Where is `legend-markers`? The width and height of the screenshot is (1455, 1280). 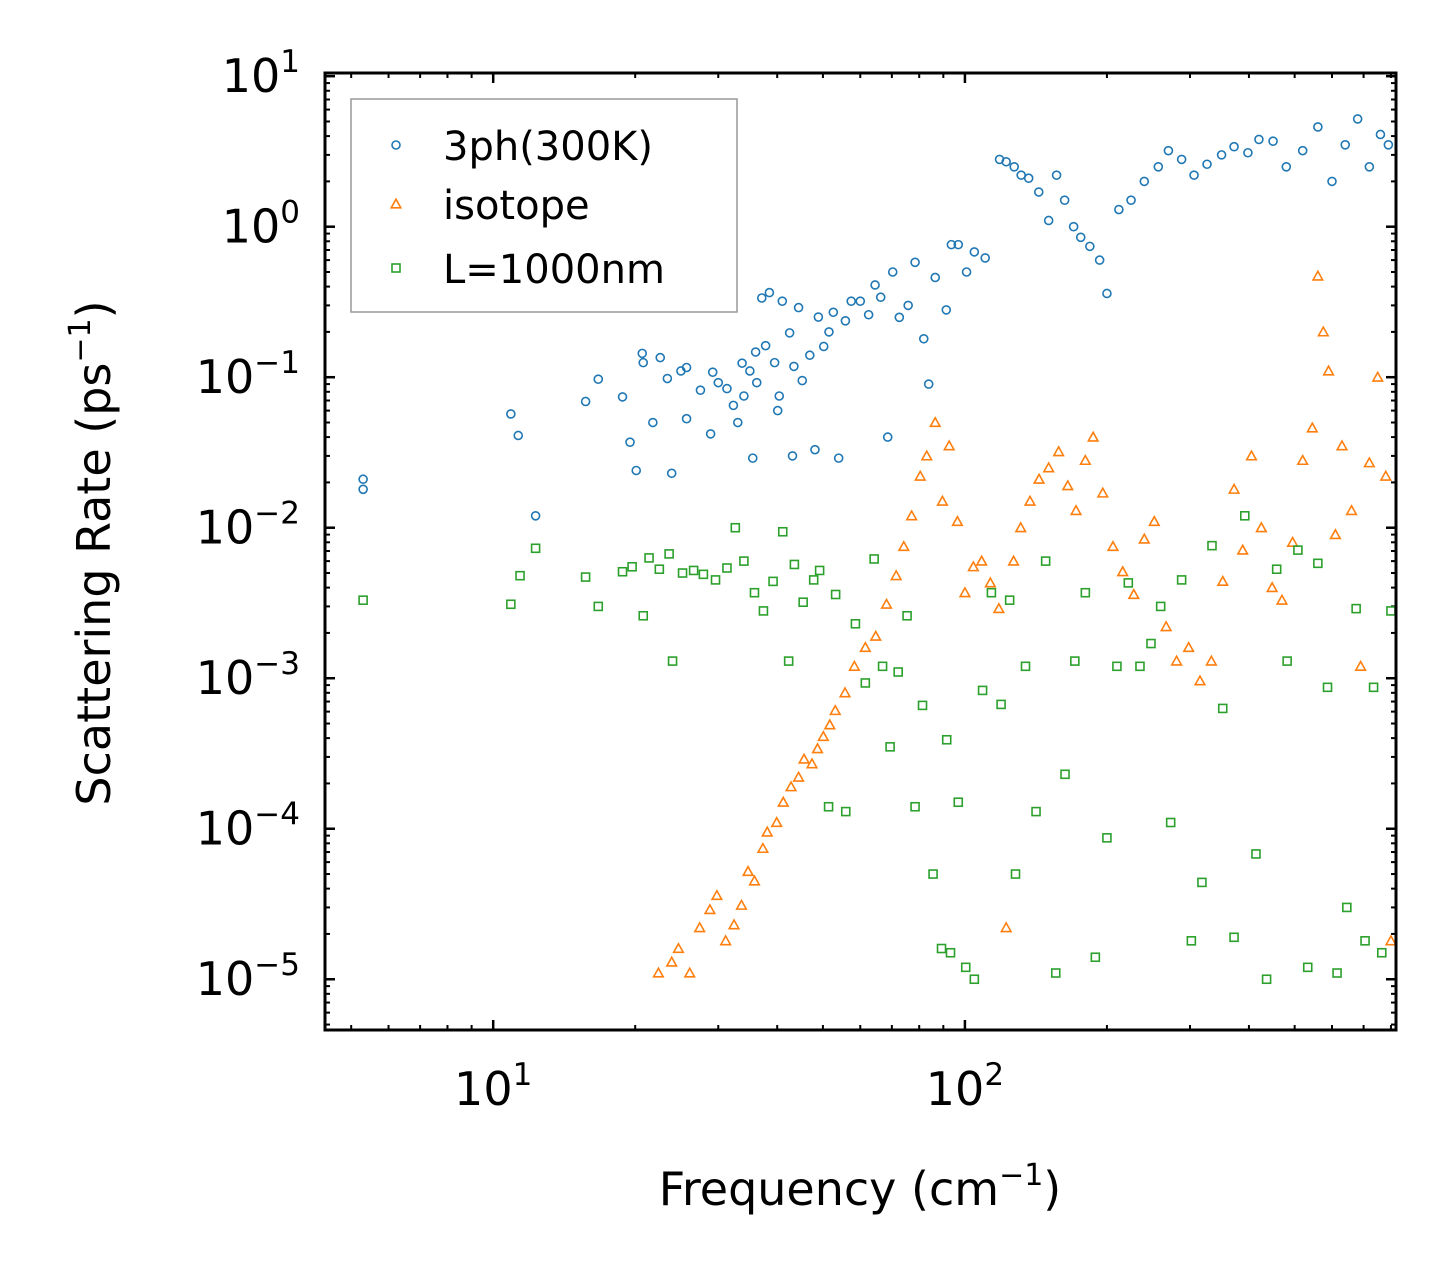
legend-markers is located at coordinates (396, 206).